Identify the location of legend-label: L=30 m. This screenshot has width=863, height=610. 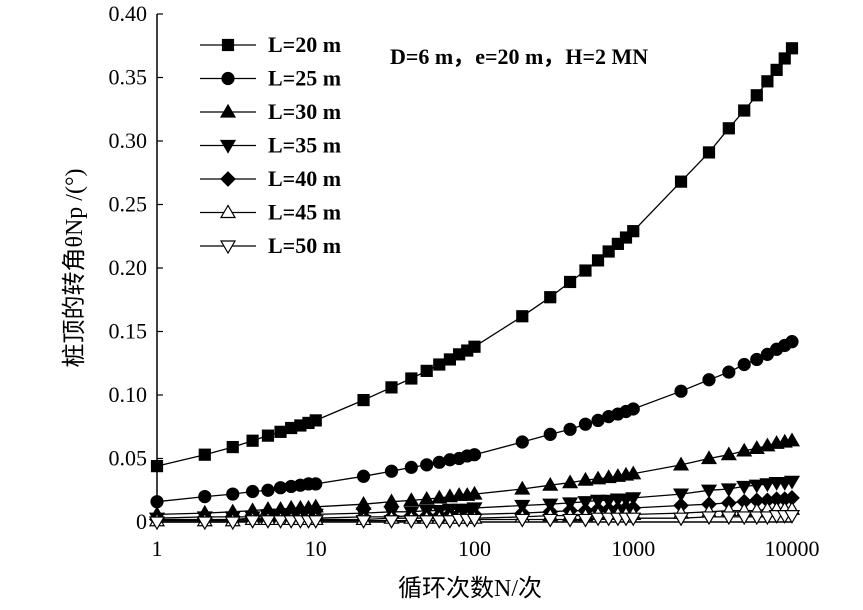
(304, 111).